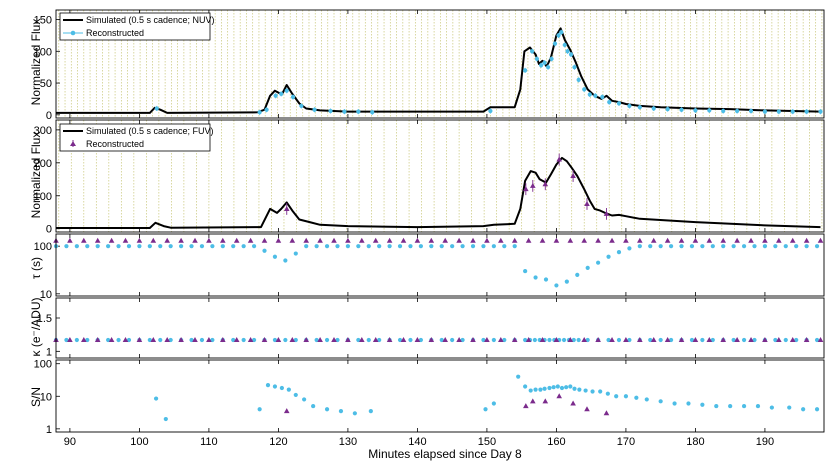 This screenshot has width=830, height=464. Describe the element at coordinates (36, 326) in the screenshot. I see `y-axis-label-panel-4: κ (e⁻/ADU)` at that location.